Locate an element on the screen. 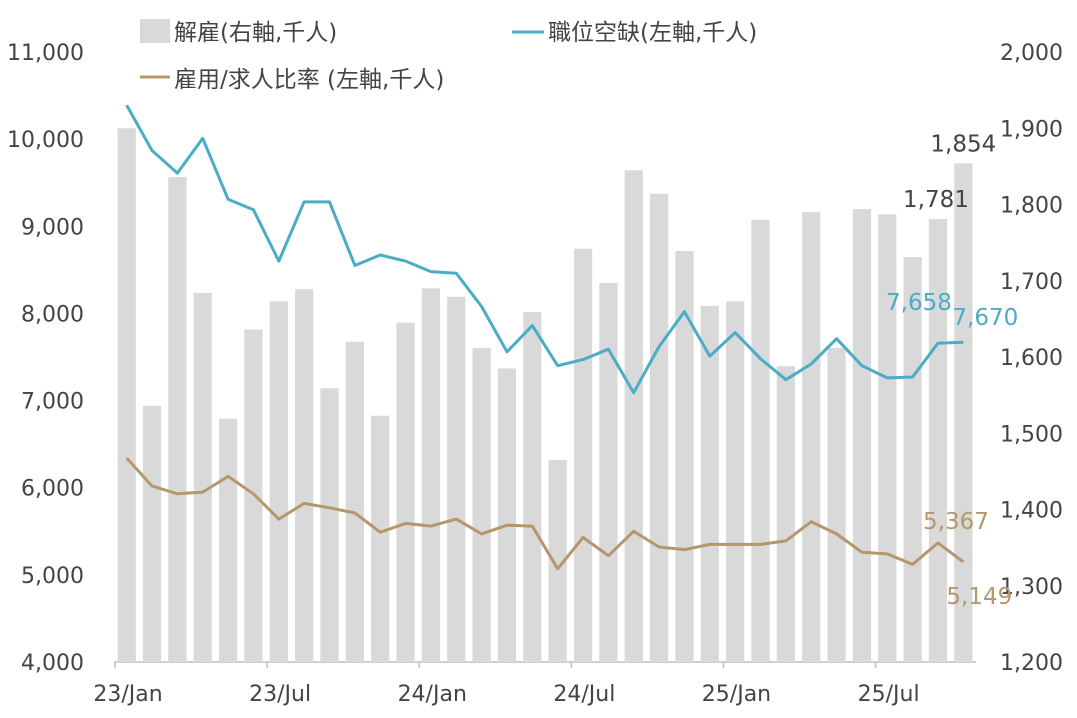  data-label: 1,854 is located at coordinates (963, 144).